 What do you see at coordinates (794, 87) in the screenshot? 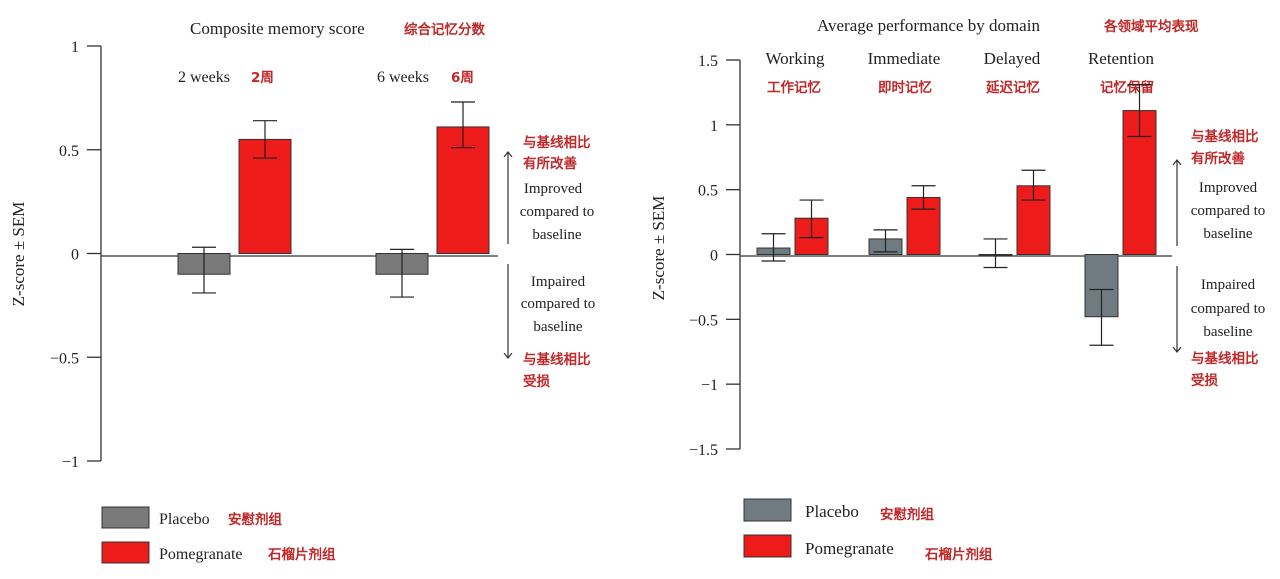
I see `category-label-cn: 工作记忆` at bounding box center [794, 87].